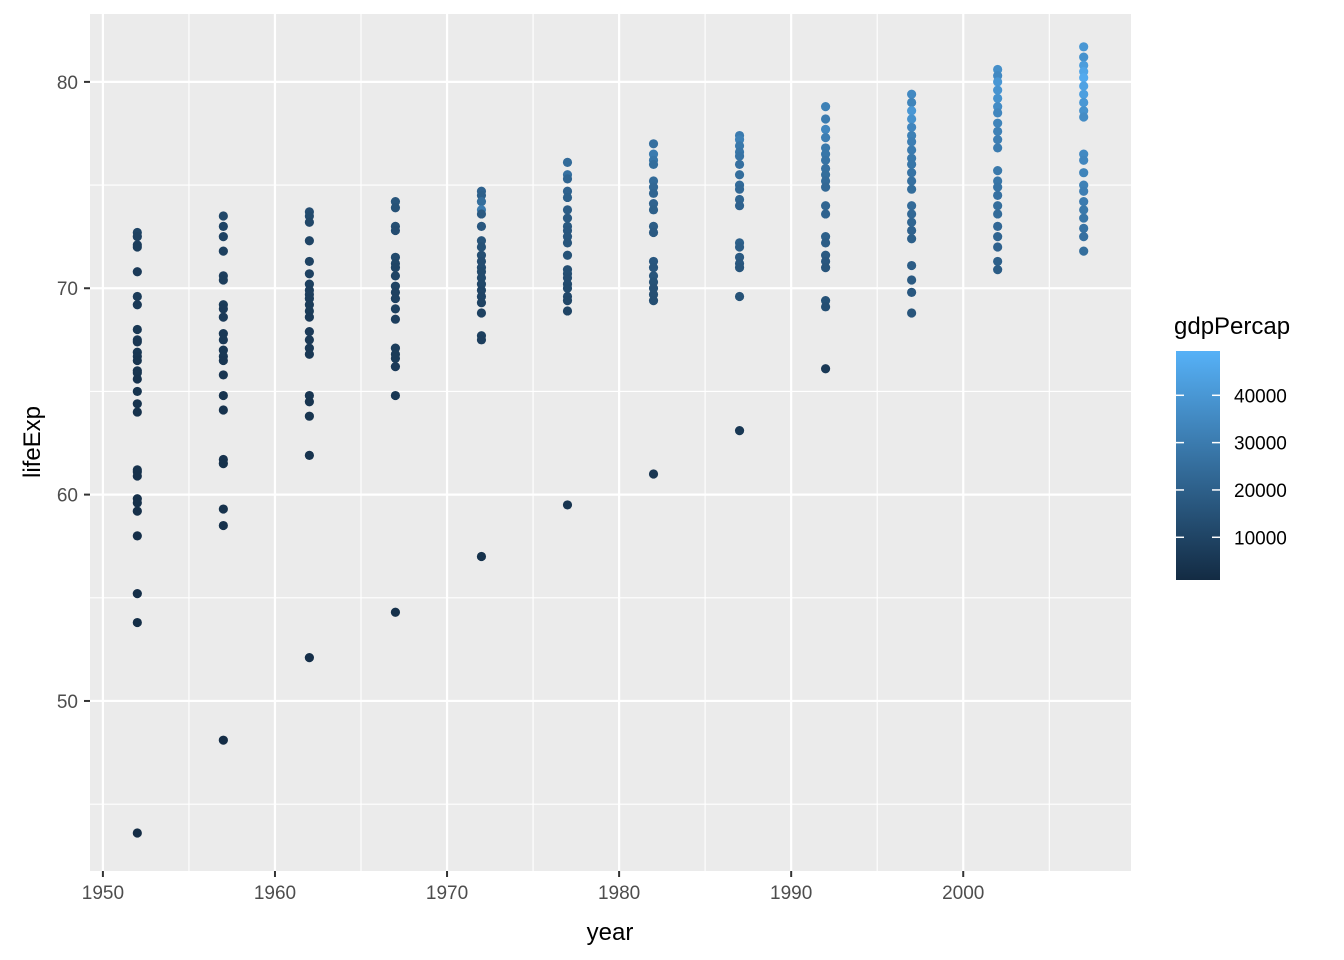 The height and width of the screenshot is (960, 1344). Describe the element at coordinates (275, 893) in the screenshot. I see `x-tick-label: 1960` at that location.